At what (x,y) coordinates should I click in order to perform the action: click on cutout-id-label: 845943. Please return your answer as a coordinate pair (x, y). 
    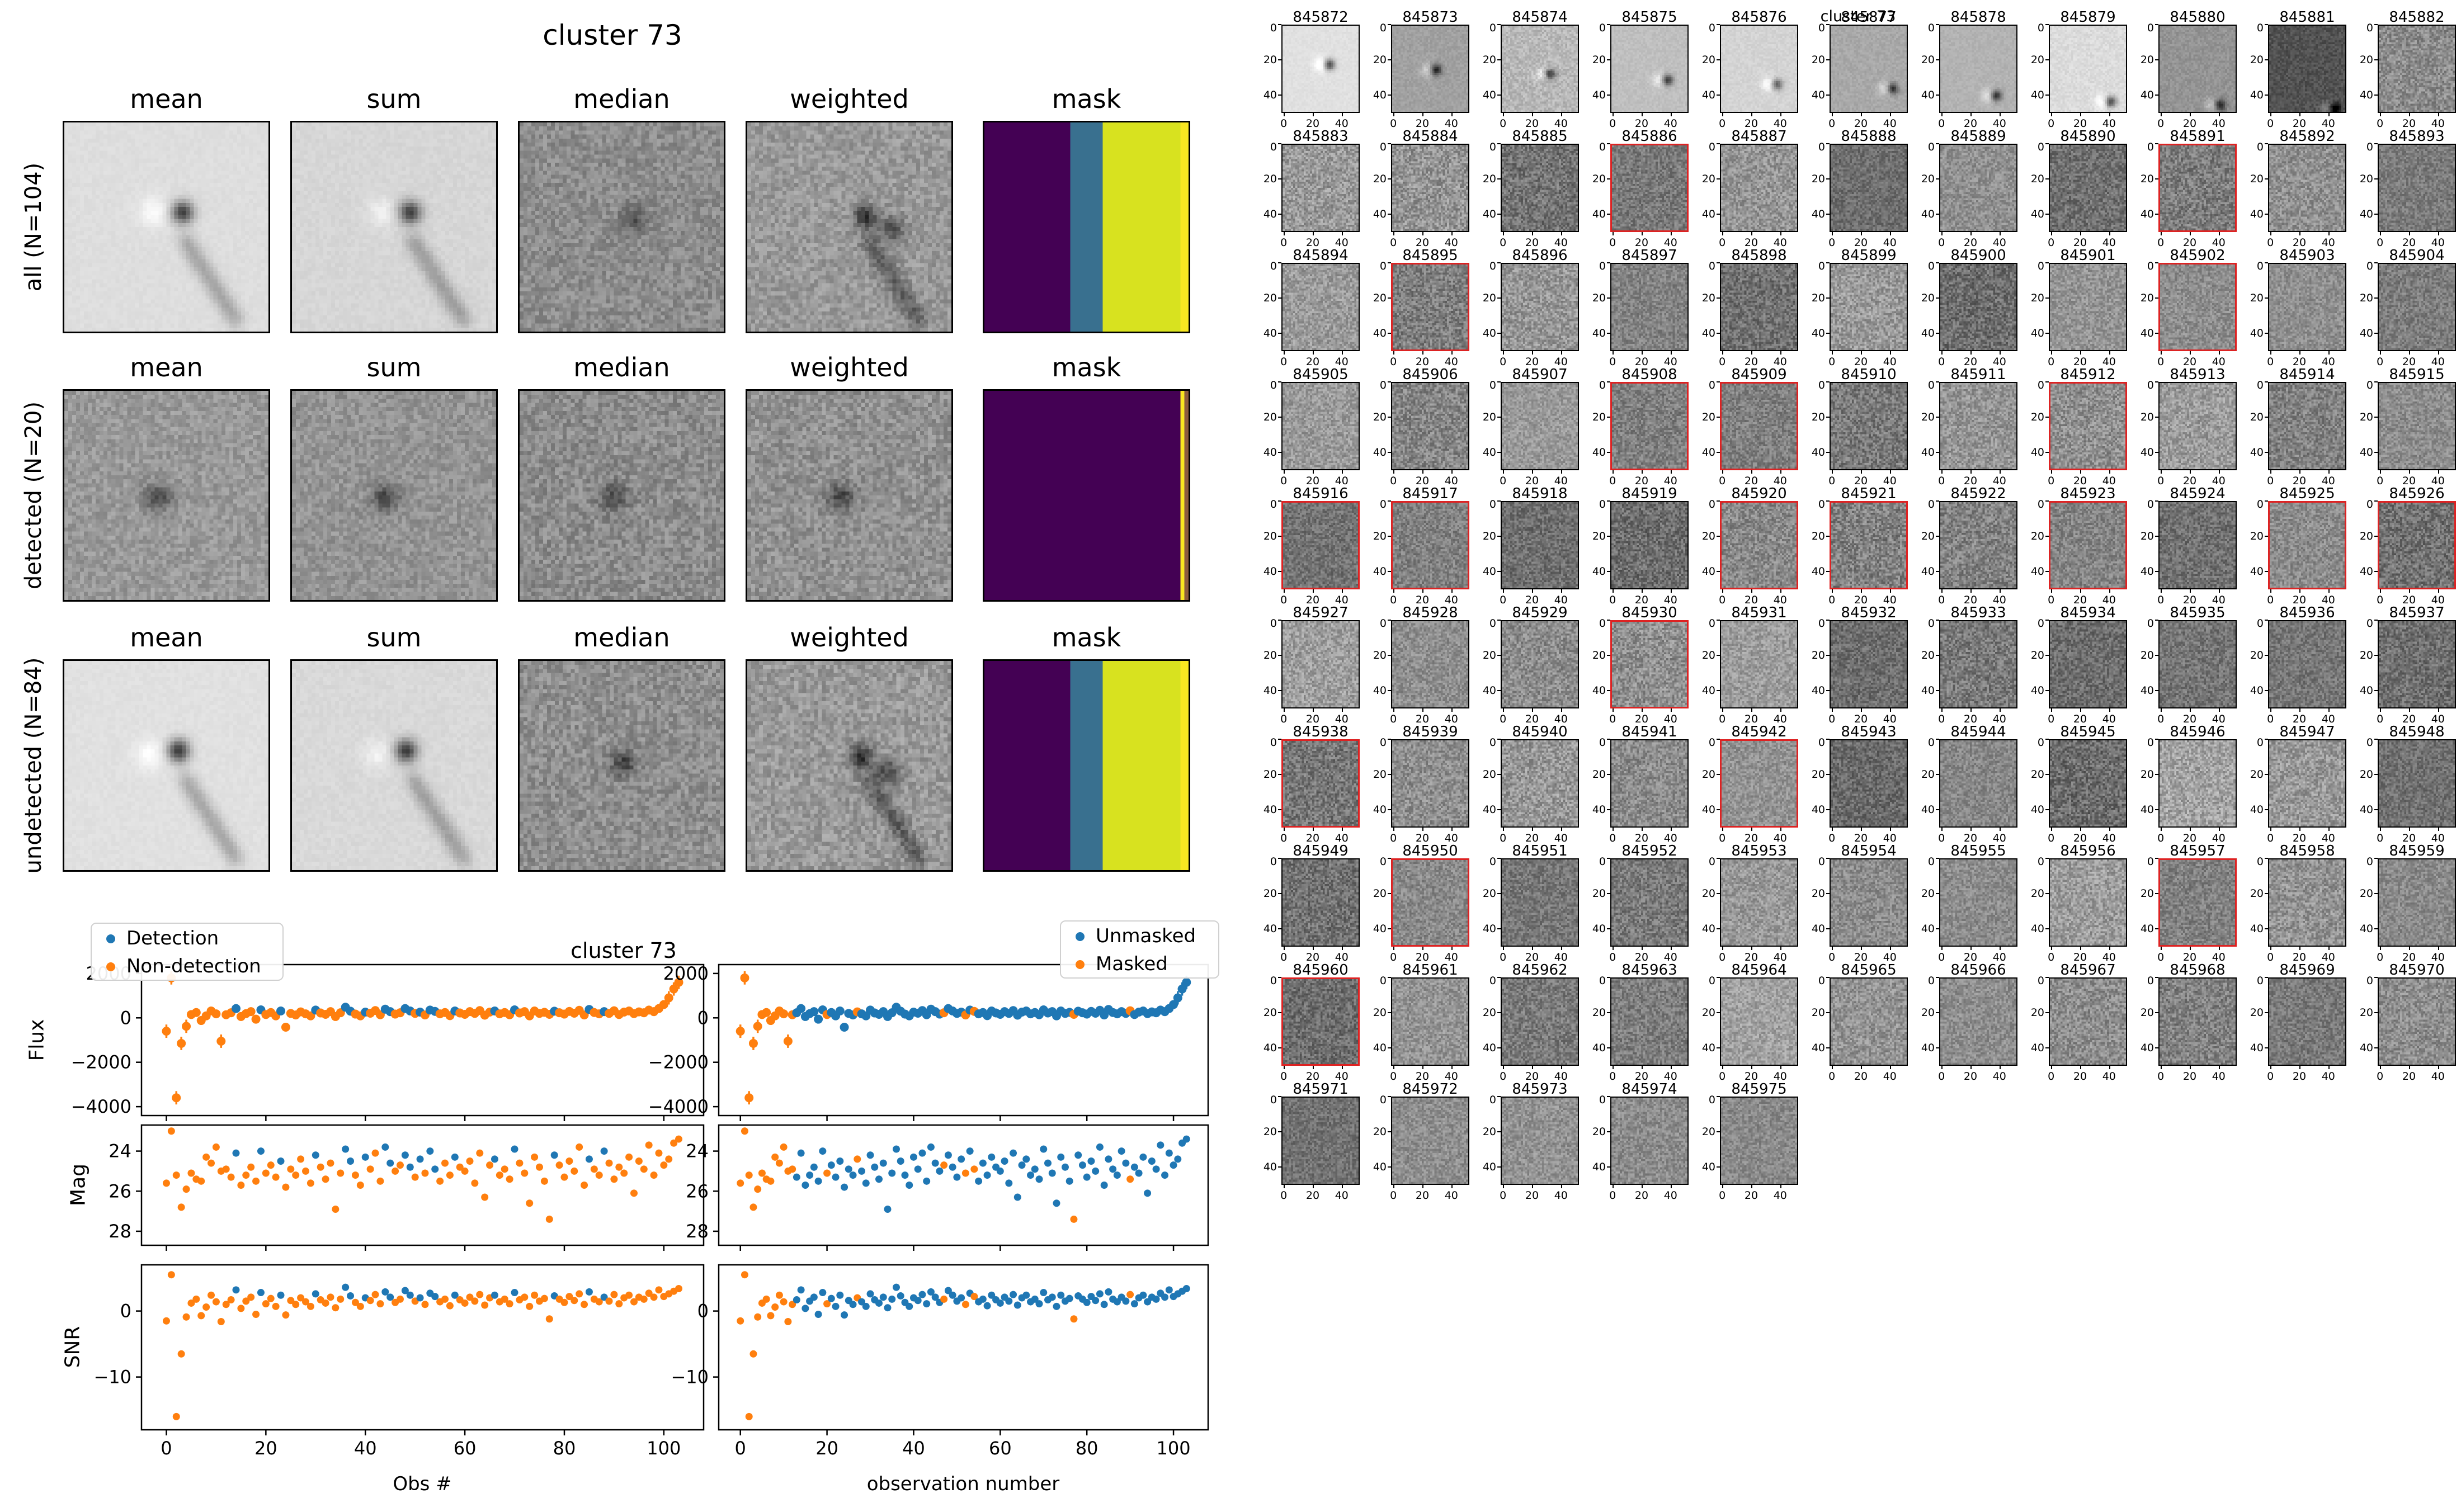
    Looking at the image, I should click on (1869, 732).